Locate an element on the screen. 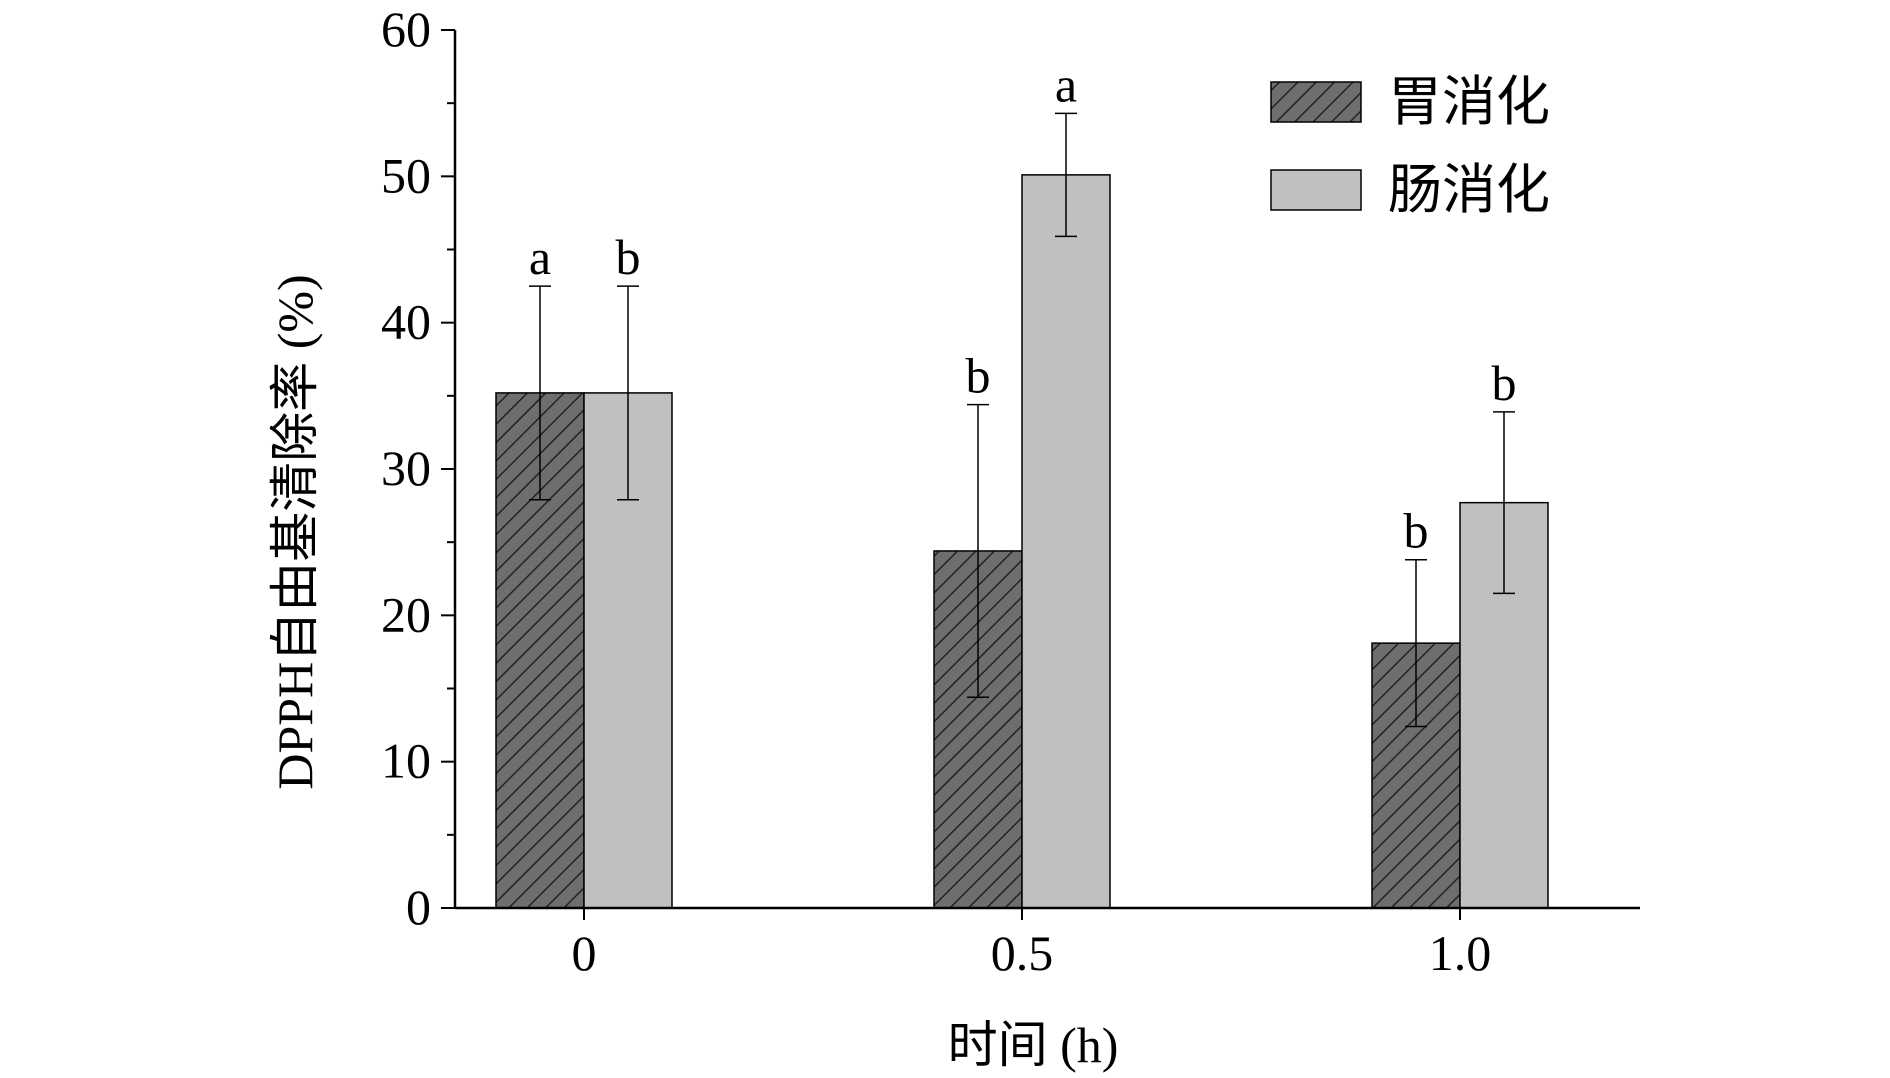 The height and width of the screenshot is (1078, 1890). y-tick-label: 30 is located at coordinates (406, 468).